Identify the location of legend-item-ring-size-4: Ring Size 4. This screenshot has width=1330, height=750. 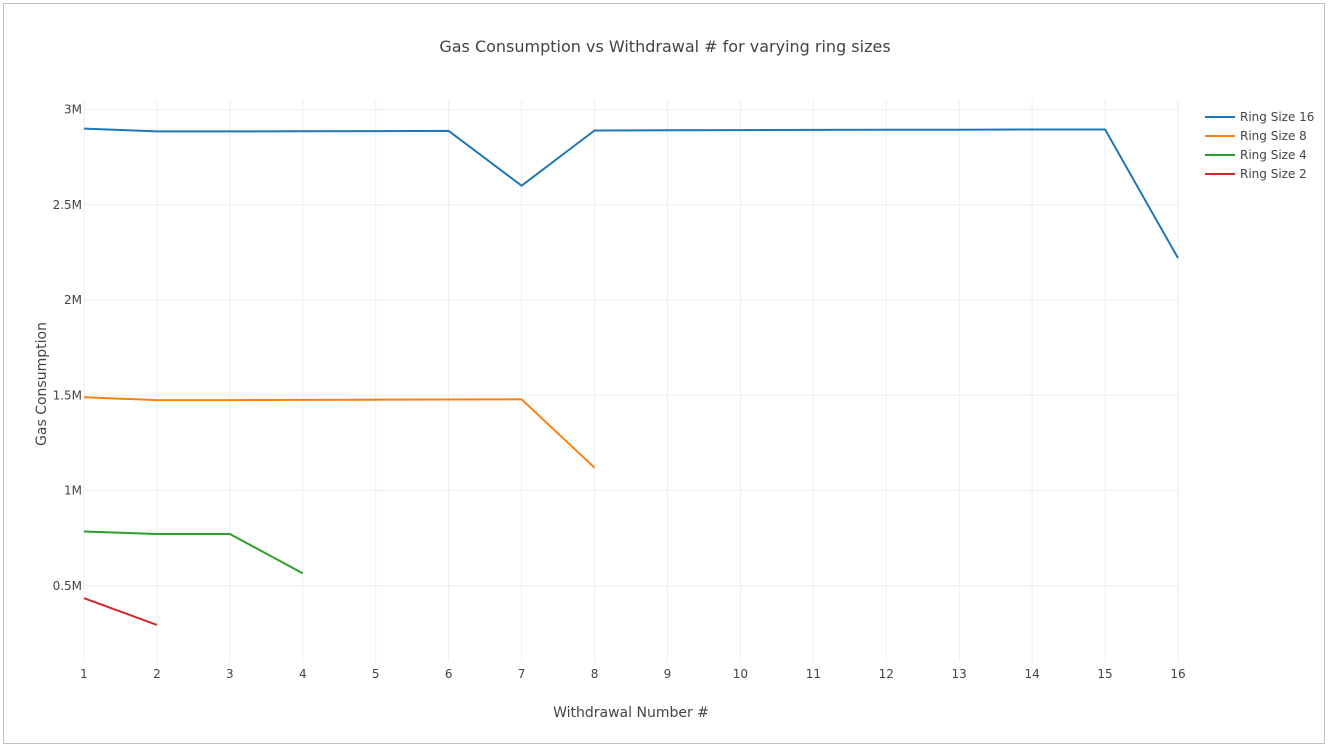
(1256, 155).